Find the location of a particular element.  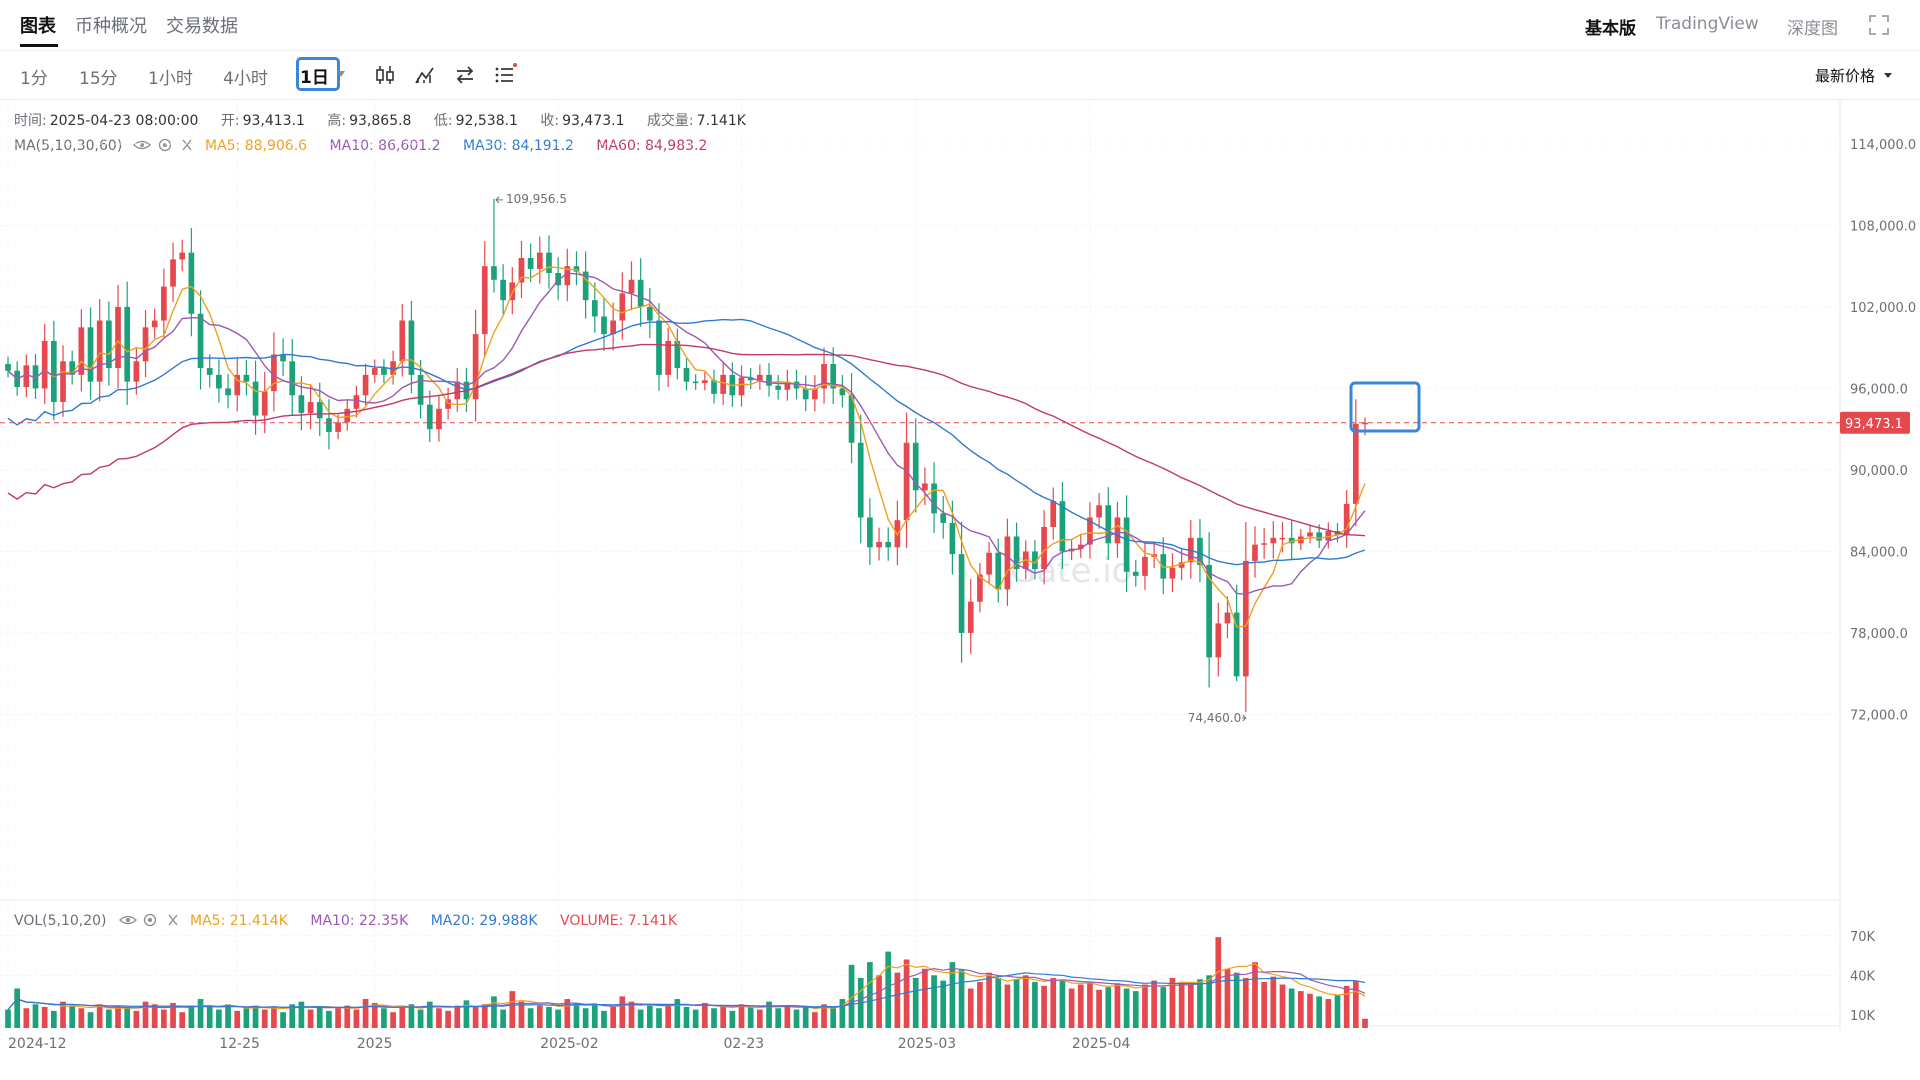

timeframe-4h: 4小时 is located at coordinates (245, 79).